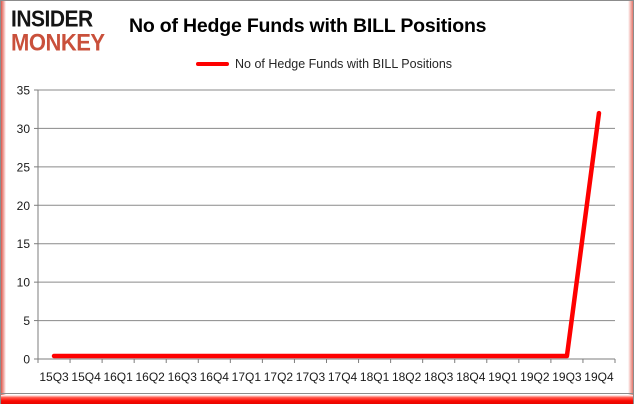 The height and width of the screenshot is (404, 634). I want to click on insider-monkey-logo: INSIDER MONKEY, so click(58, 31).